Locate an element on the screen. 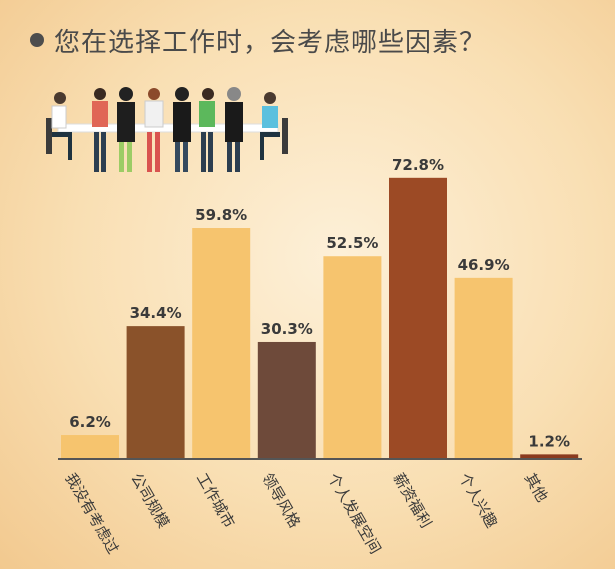 This screenshot has height=569, width=615. category-label-6: 个人兴趣 is located at coordinates (478, 500).